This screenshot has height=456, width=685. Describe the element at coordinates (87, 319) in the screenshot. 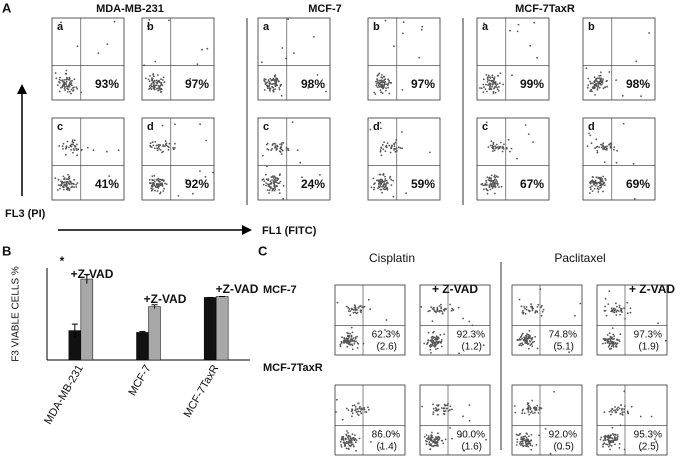

I see `bar` at that location.